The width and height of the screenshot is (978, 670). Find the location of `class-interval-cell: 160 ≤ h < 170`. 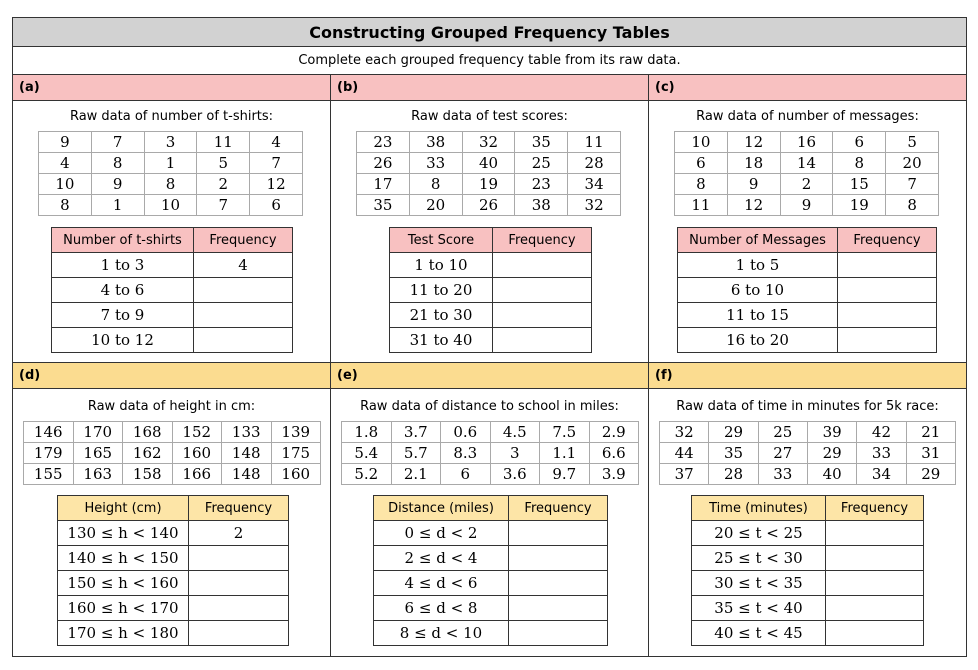

class-interval-cell: 160 ≤ h < 170 is located at coordinates (123, 608).